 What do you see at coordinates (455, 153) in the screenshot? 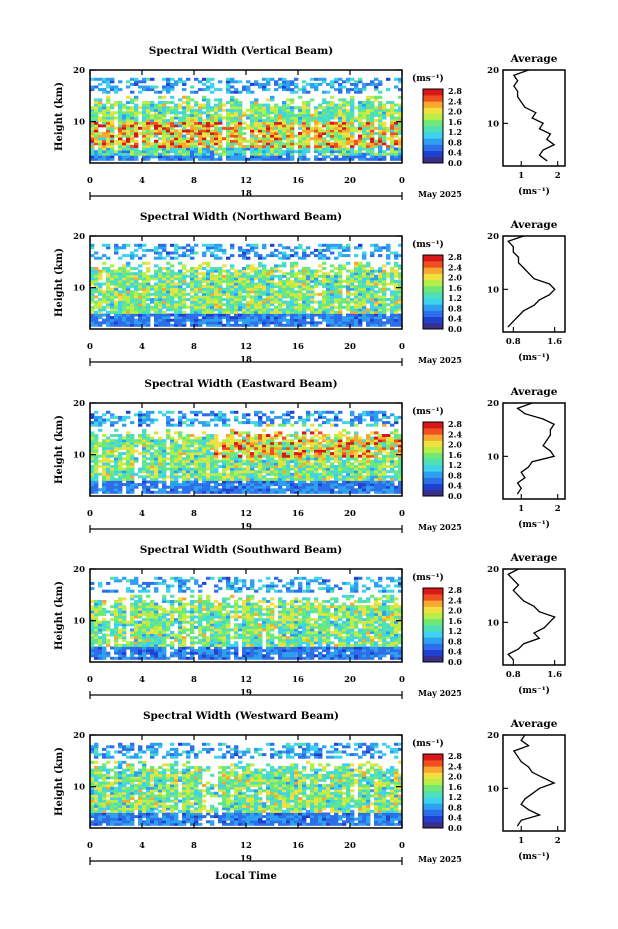
I see `colorbar-tick-label: 0.4` at bounding box center [455, 153].